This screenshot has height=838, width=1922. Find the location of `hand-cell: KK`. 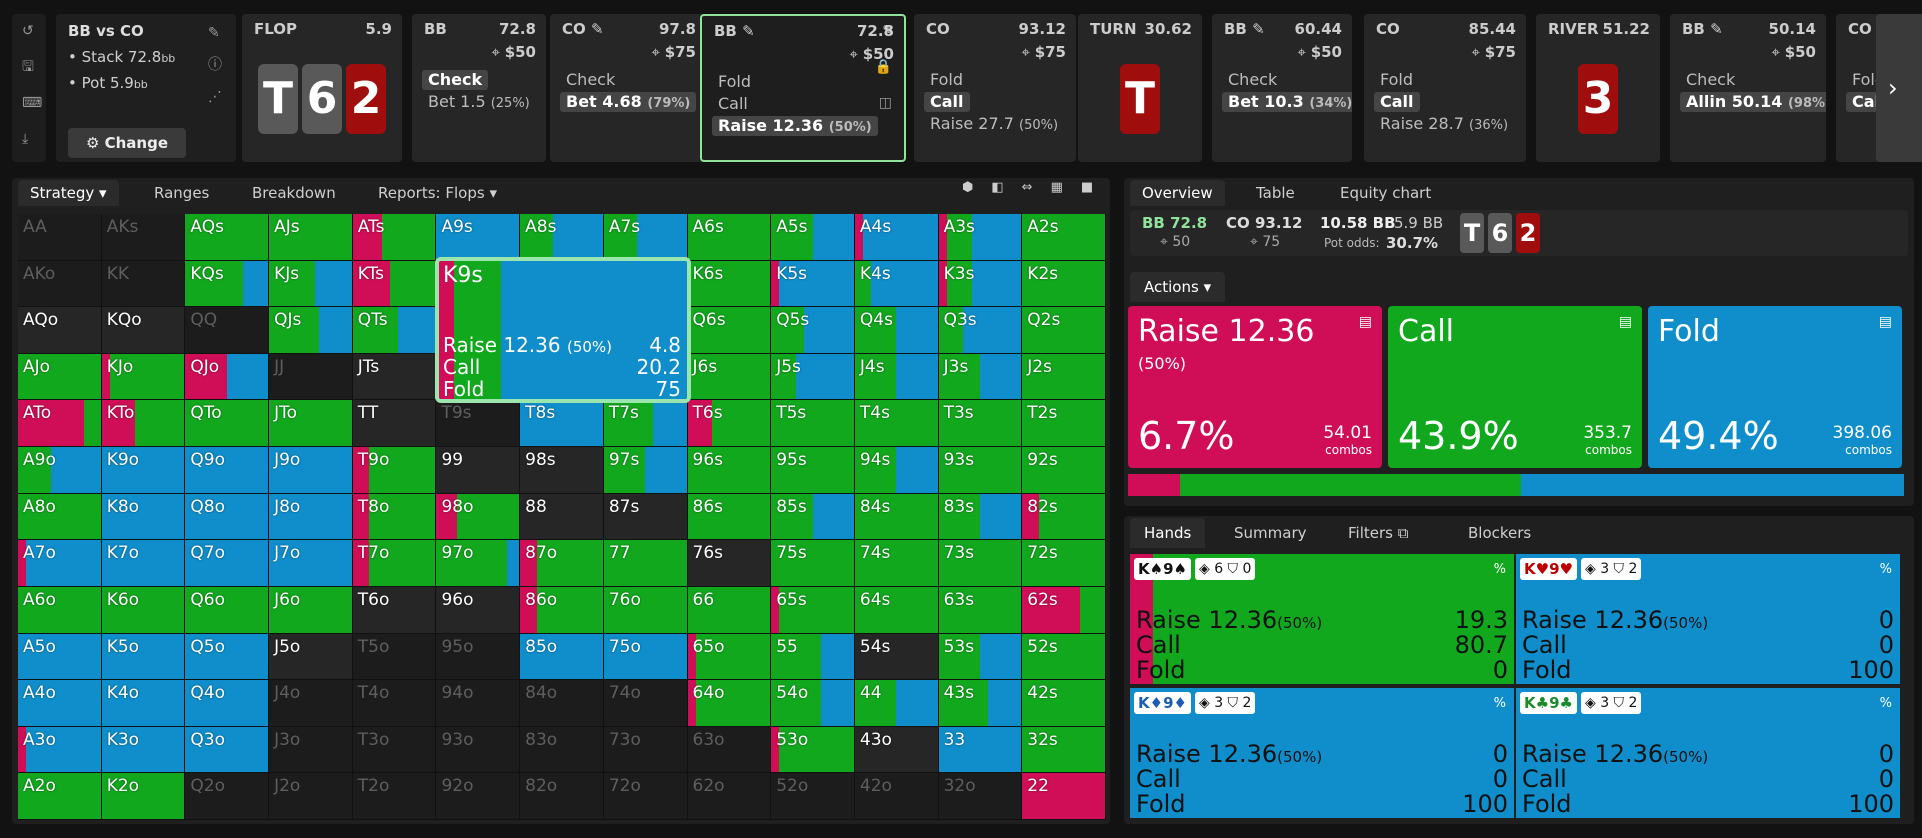

hand-cell: KK is located at coordinates (143, 284).